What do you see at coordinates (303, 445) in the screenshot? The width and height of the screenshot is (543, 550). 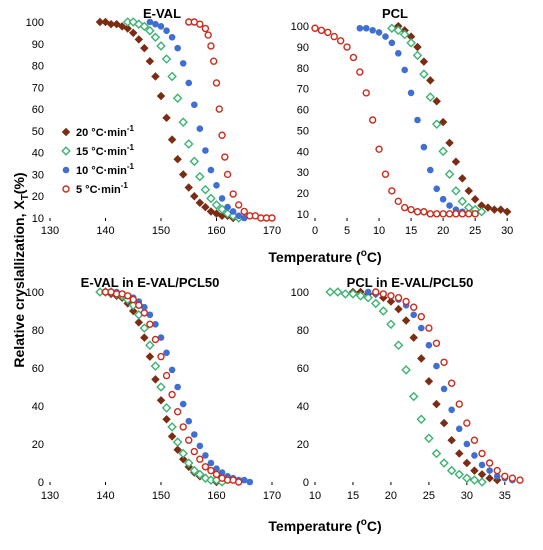 I see `y-tick-label: 20` at bounding box center [303, 445].